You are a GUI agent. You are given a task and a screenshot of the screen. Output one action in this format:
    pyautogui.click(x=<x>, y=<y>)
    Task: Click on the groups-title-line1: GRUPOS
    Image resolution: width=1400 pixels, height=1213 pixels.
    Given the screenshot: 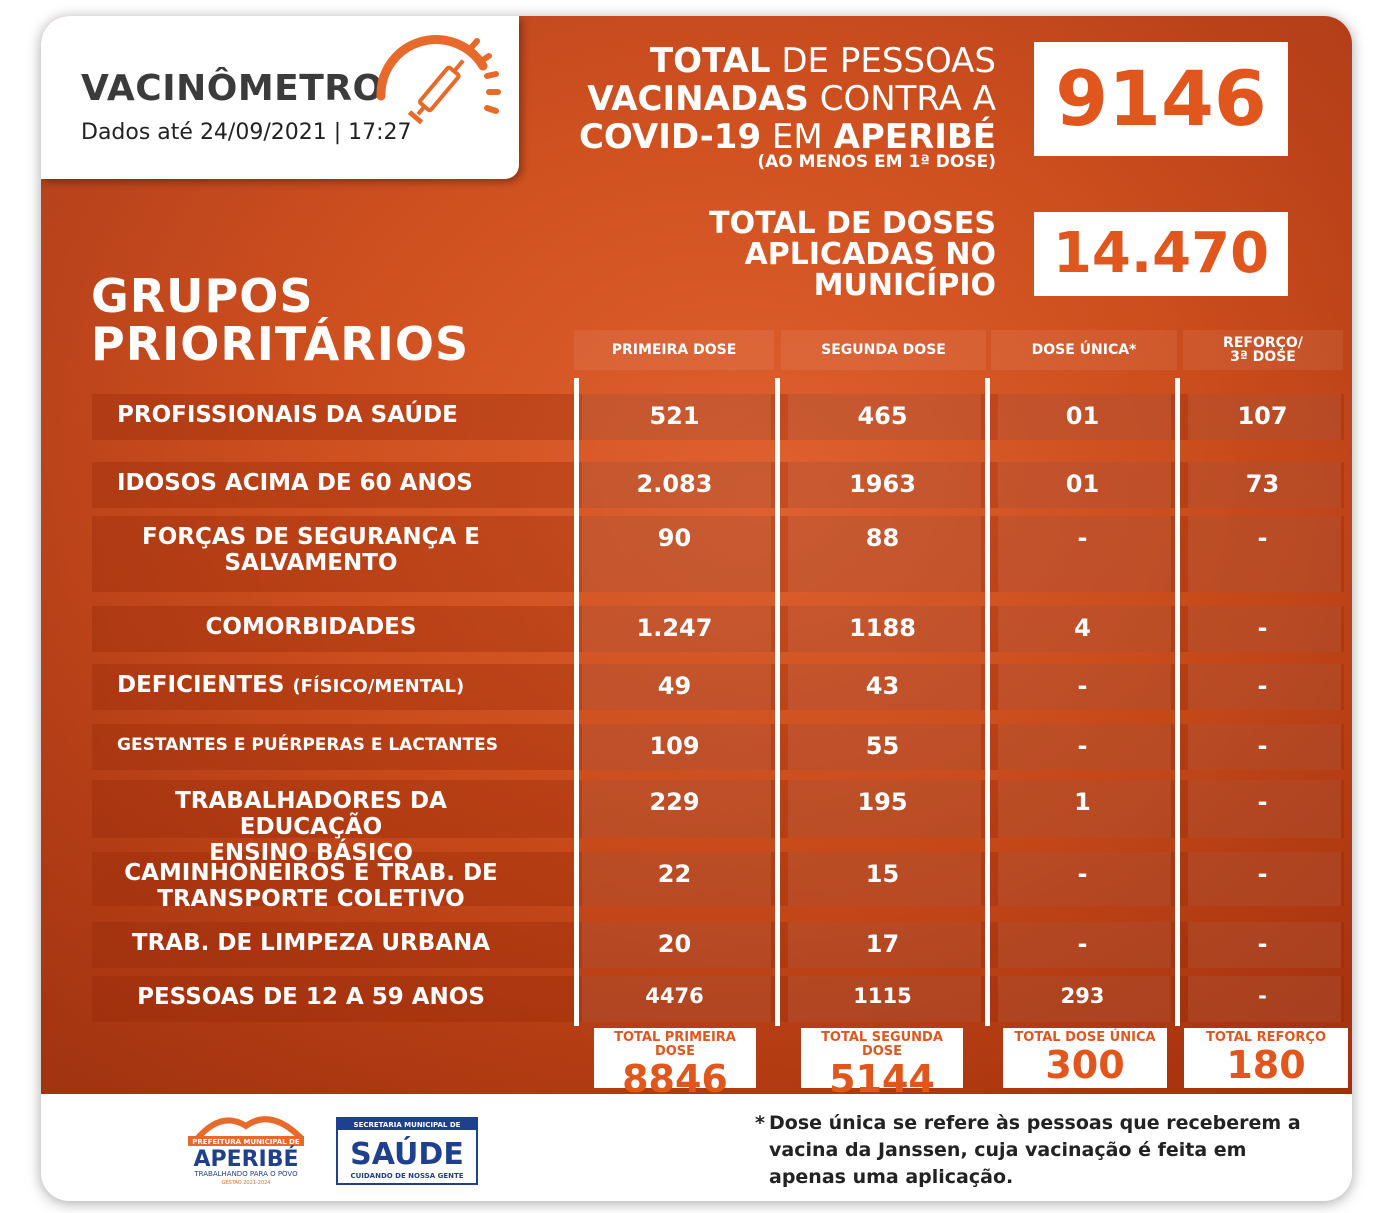 What is the action you would take?
    pyautogui.click(x=202, y=296)
    